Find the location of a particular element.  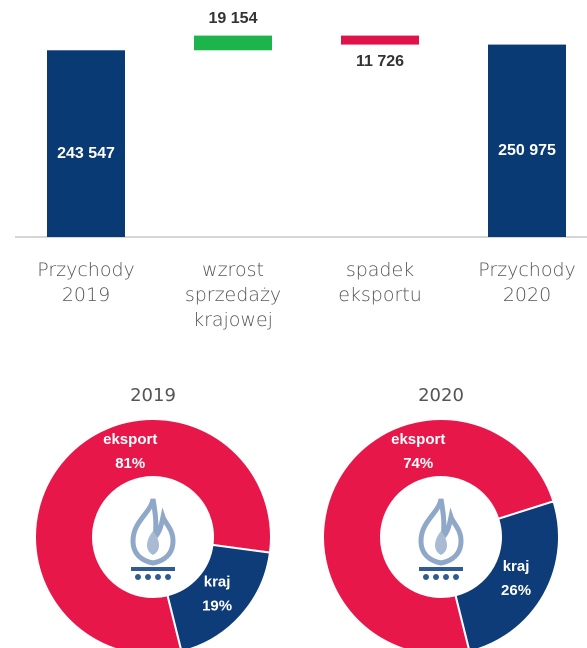

value-label: 11 726 is located at coordinates (380, 61).